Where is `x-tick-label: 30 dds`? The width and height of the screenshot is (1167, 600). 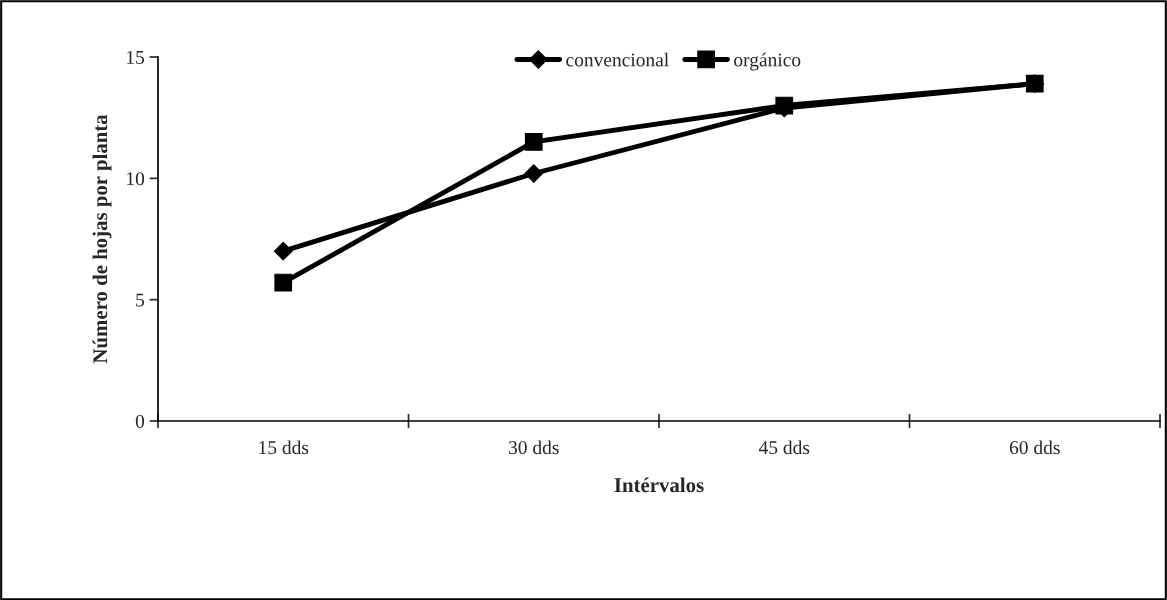
x-tick-label: 30 dds is located at coordinates (534, 447).